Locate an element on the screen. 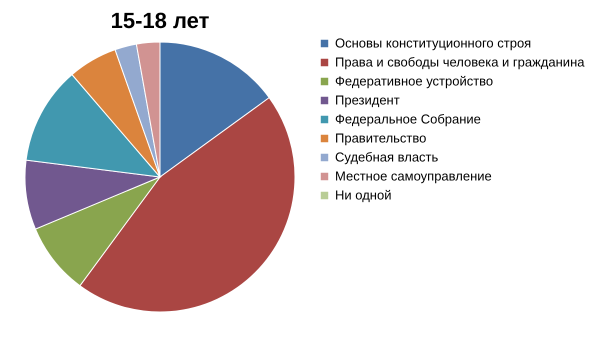  chart-title: 15-18 лет is located at coordinates (160, 20).